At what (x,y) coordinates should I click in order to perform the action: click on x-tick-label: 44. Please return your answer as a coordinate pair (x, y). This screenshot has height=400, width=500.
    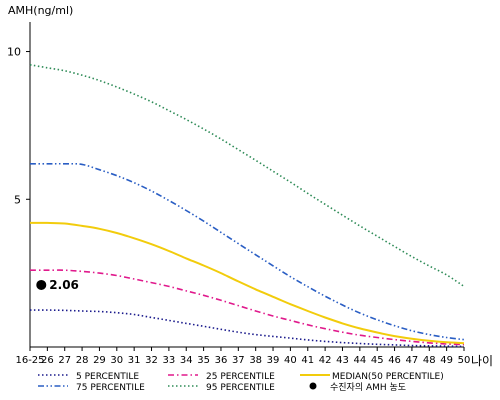
    Looking at the image, I should click on (359, 360).